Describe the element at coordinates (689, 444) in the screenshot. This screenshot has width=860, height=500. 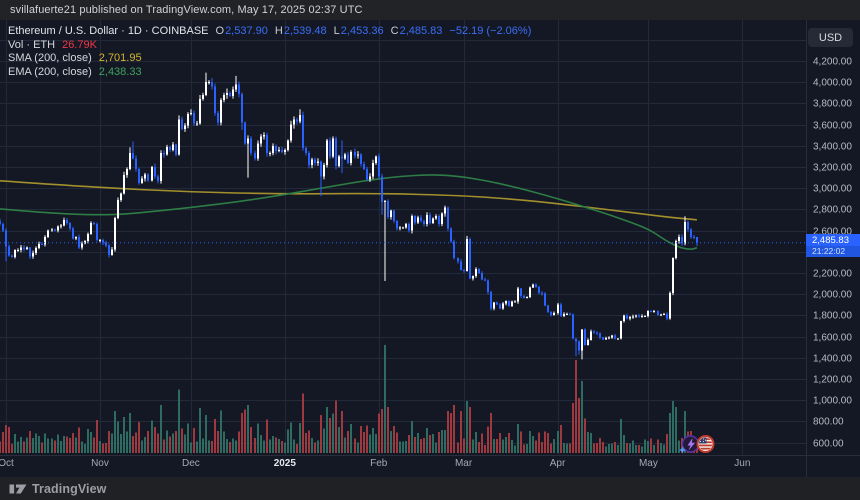
I see `lightning-sticker-icon` at that location.